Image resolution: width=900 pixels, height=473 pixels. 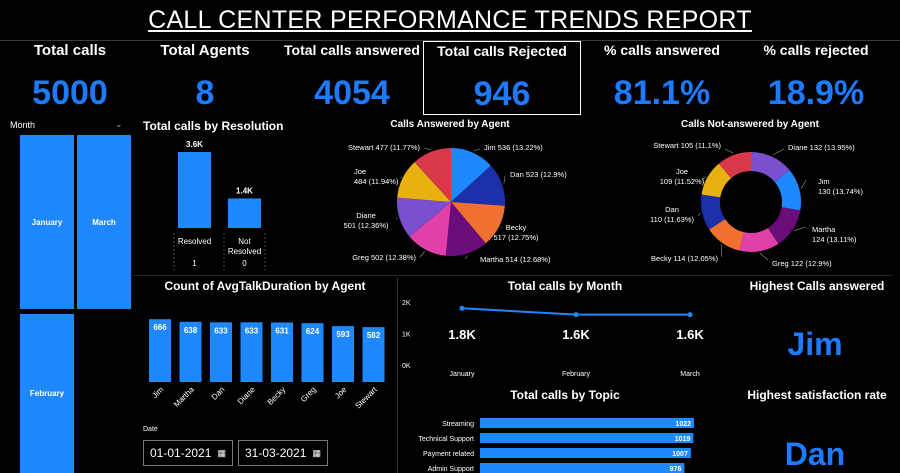 I want to click on slice-label: Becky 114 (12.05%), so click(x=684, y=258).